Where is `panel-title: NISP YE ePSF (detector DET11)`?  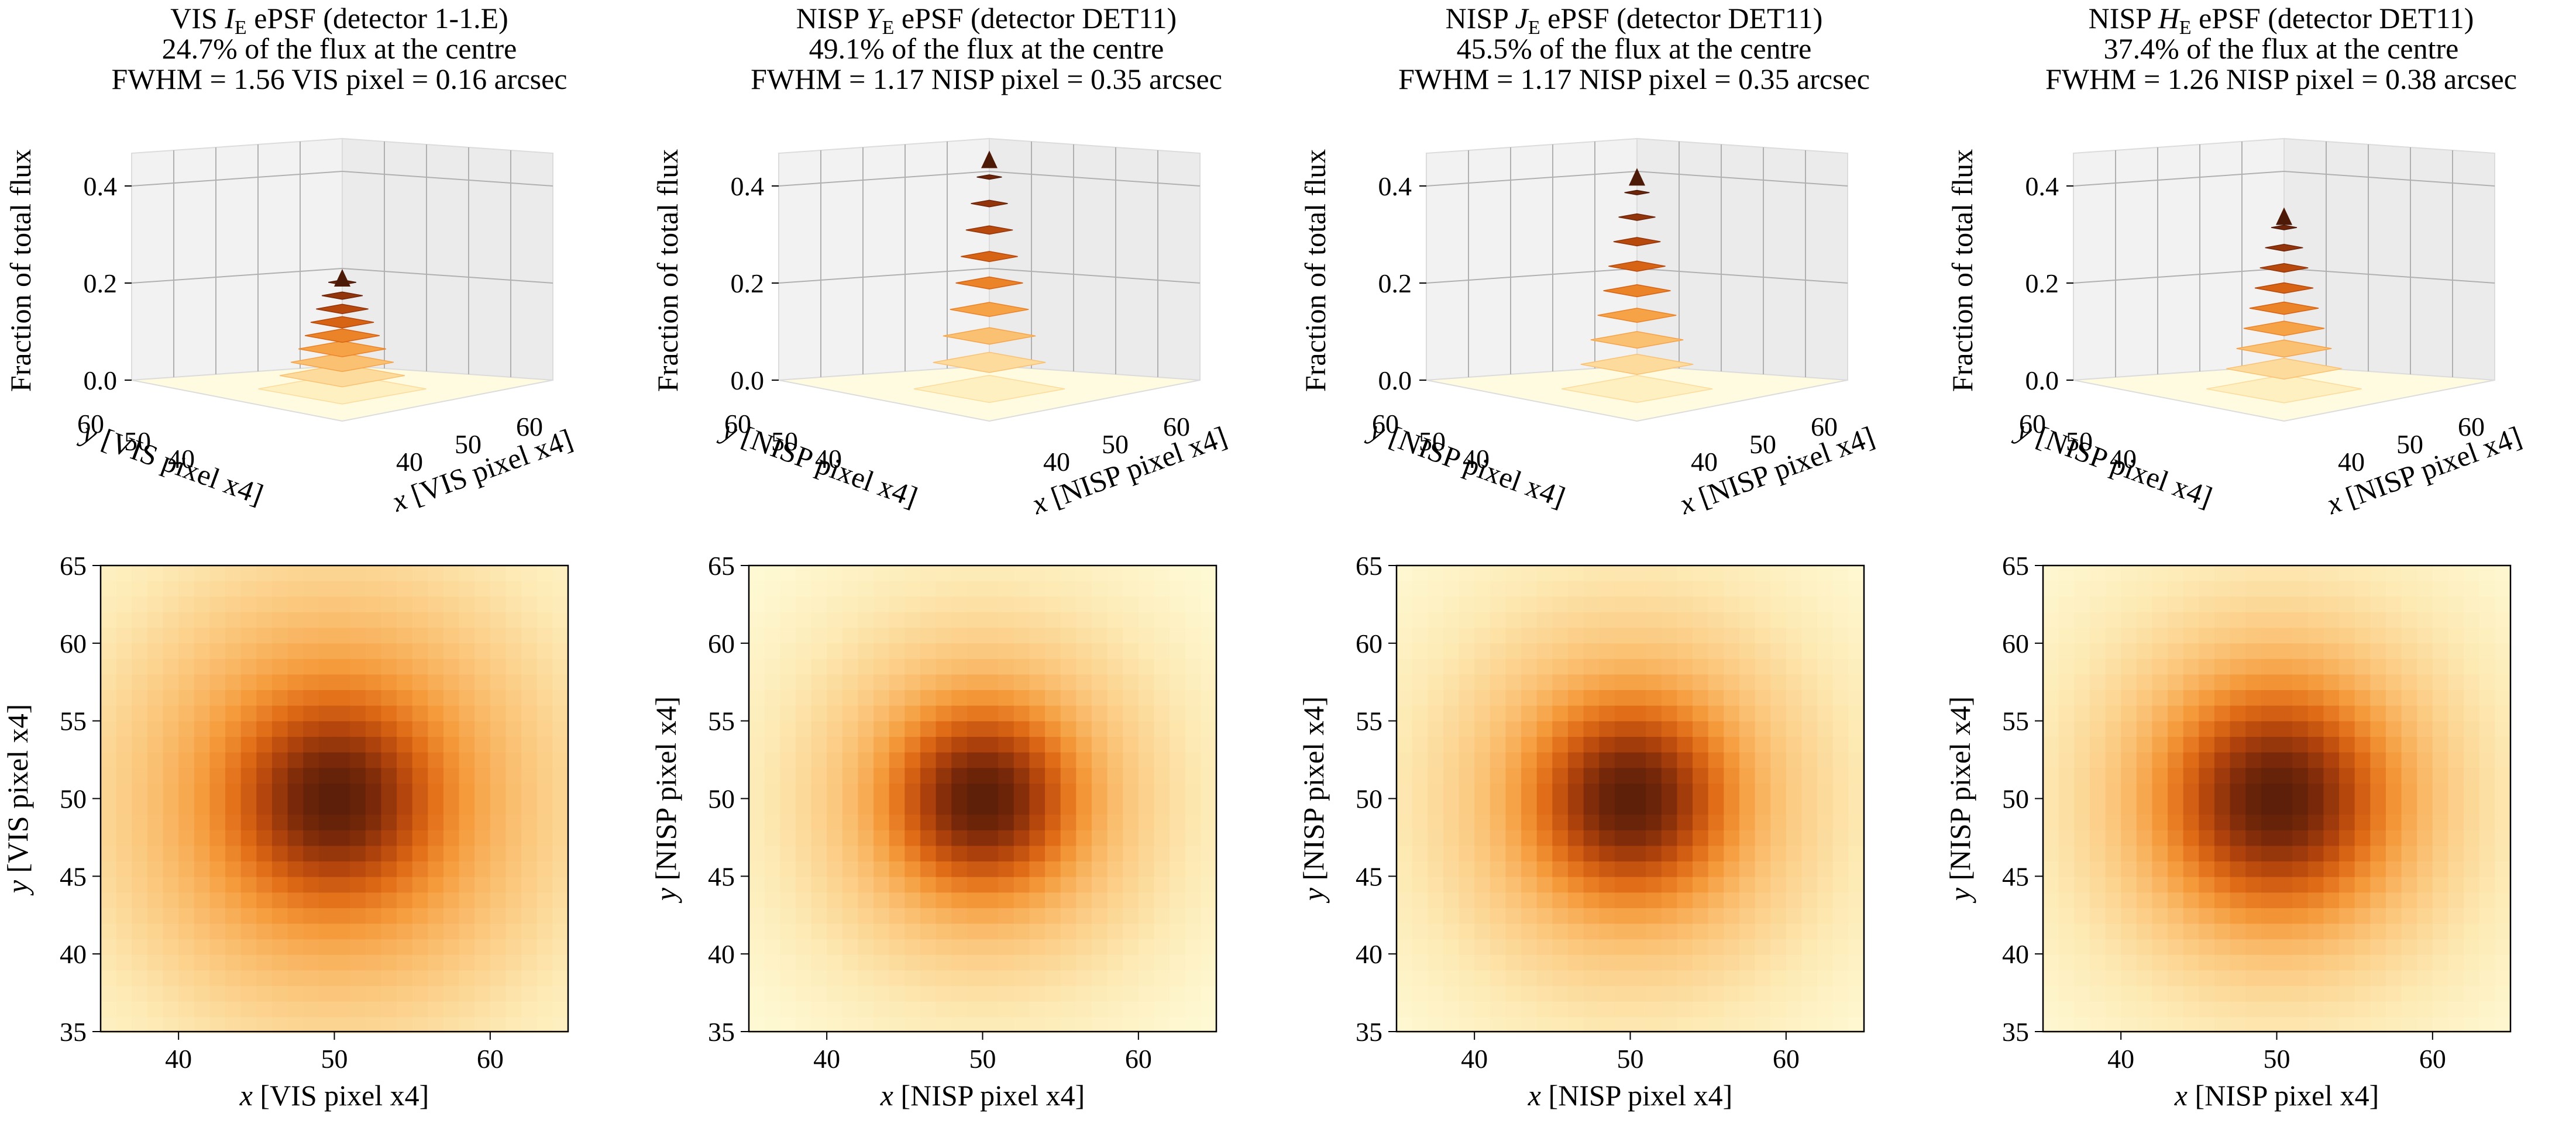 panel-title: NISP YE ePSF (detector DET11) is located at coordinates (987, 20).